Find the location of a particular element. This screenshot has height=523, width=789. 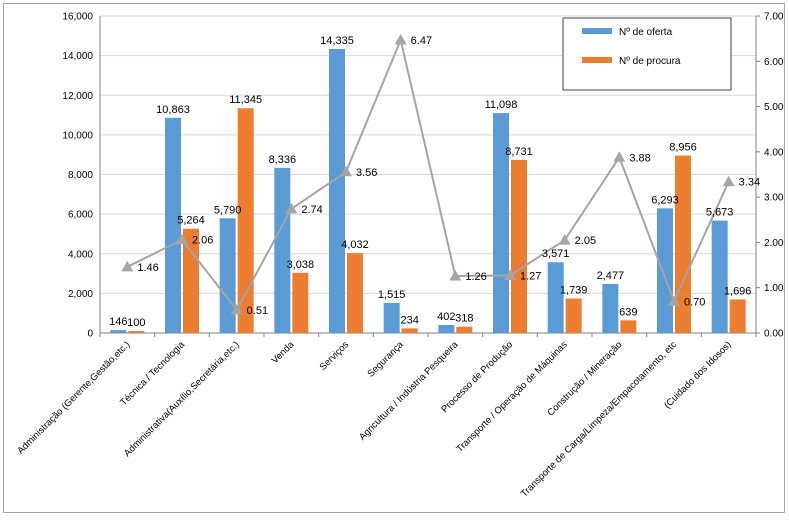

ratio-value-label: 0.51 is located at coordinates (257, 311).